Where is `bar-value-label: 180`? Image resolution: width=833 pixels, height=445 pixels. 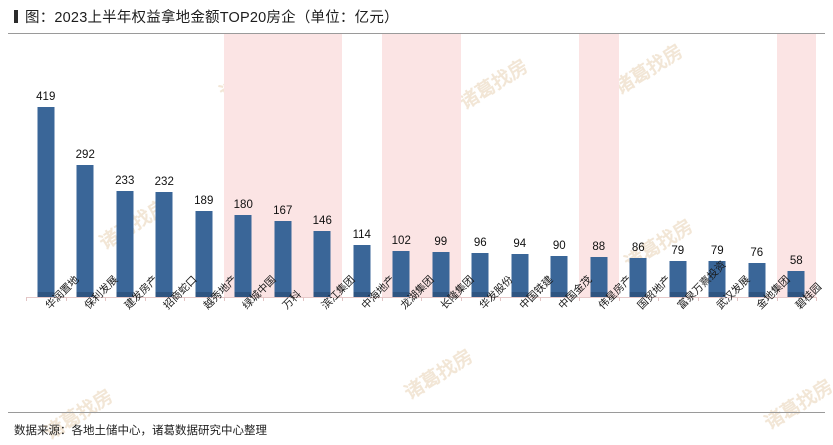 bar-value-label: 180 is located at coordinates (243, 205).